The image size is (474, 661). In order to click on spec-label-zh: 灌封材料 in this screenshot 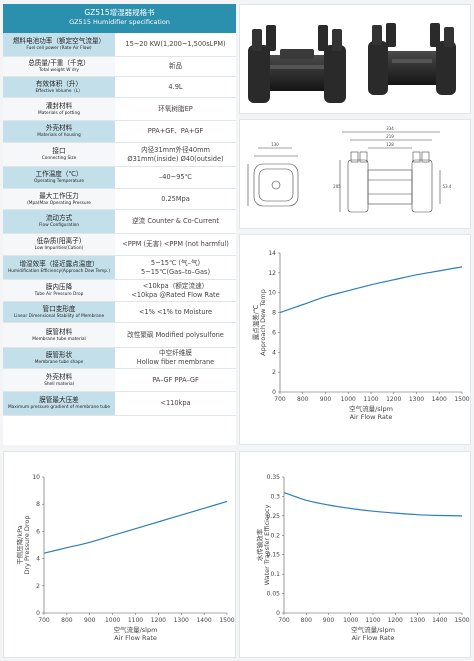, I will do `click(59, 105)`.